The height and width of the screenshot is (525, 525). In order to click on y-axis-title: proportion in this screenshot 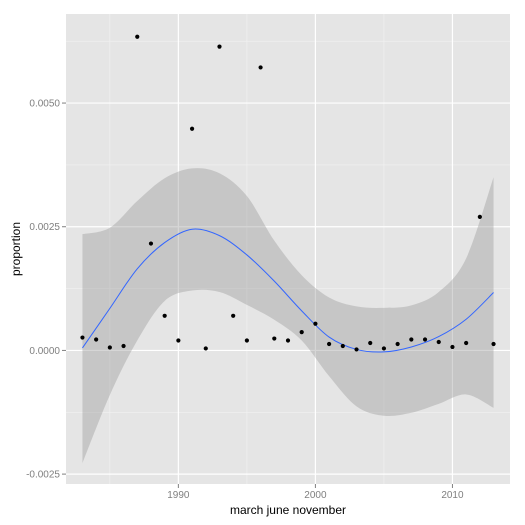, I will do `click(16, 249)`.